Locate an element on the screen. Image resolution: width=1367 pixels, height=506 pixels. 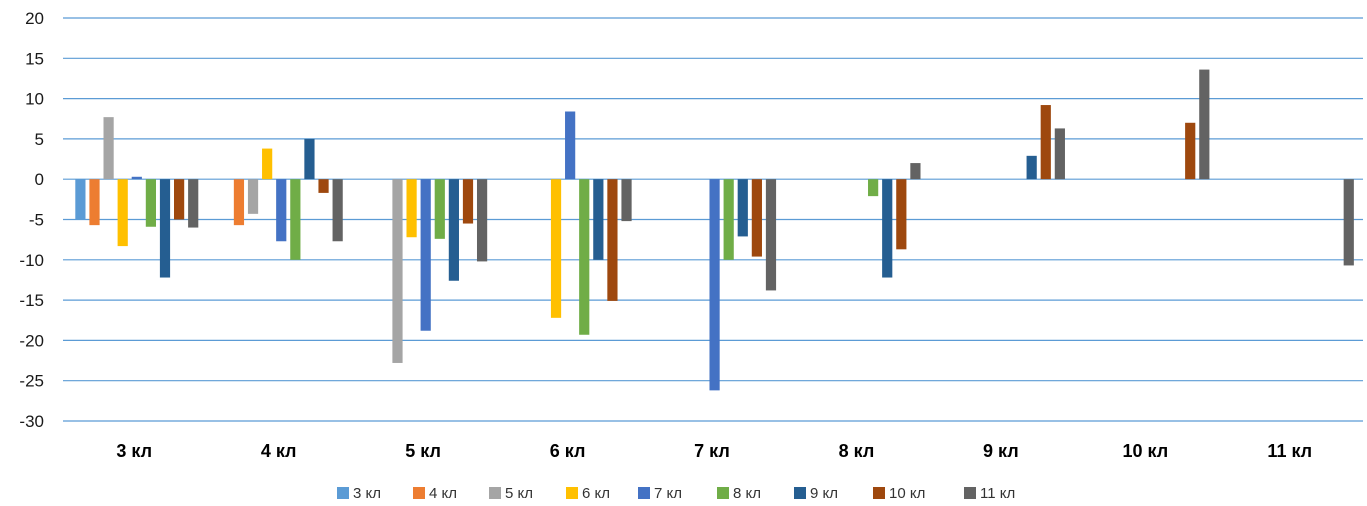
legend-item: 11 кл is located at coordinates (989, 493).